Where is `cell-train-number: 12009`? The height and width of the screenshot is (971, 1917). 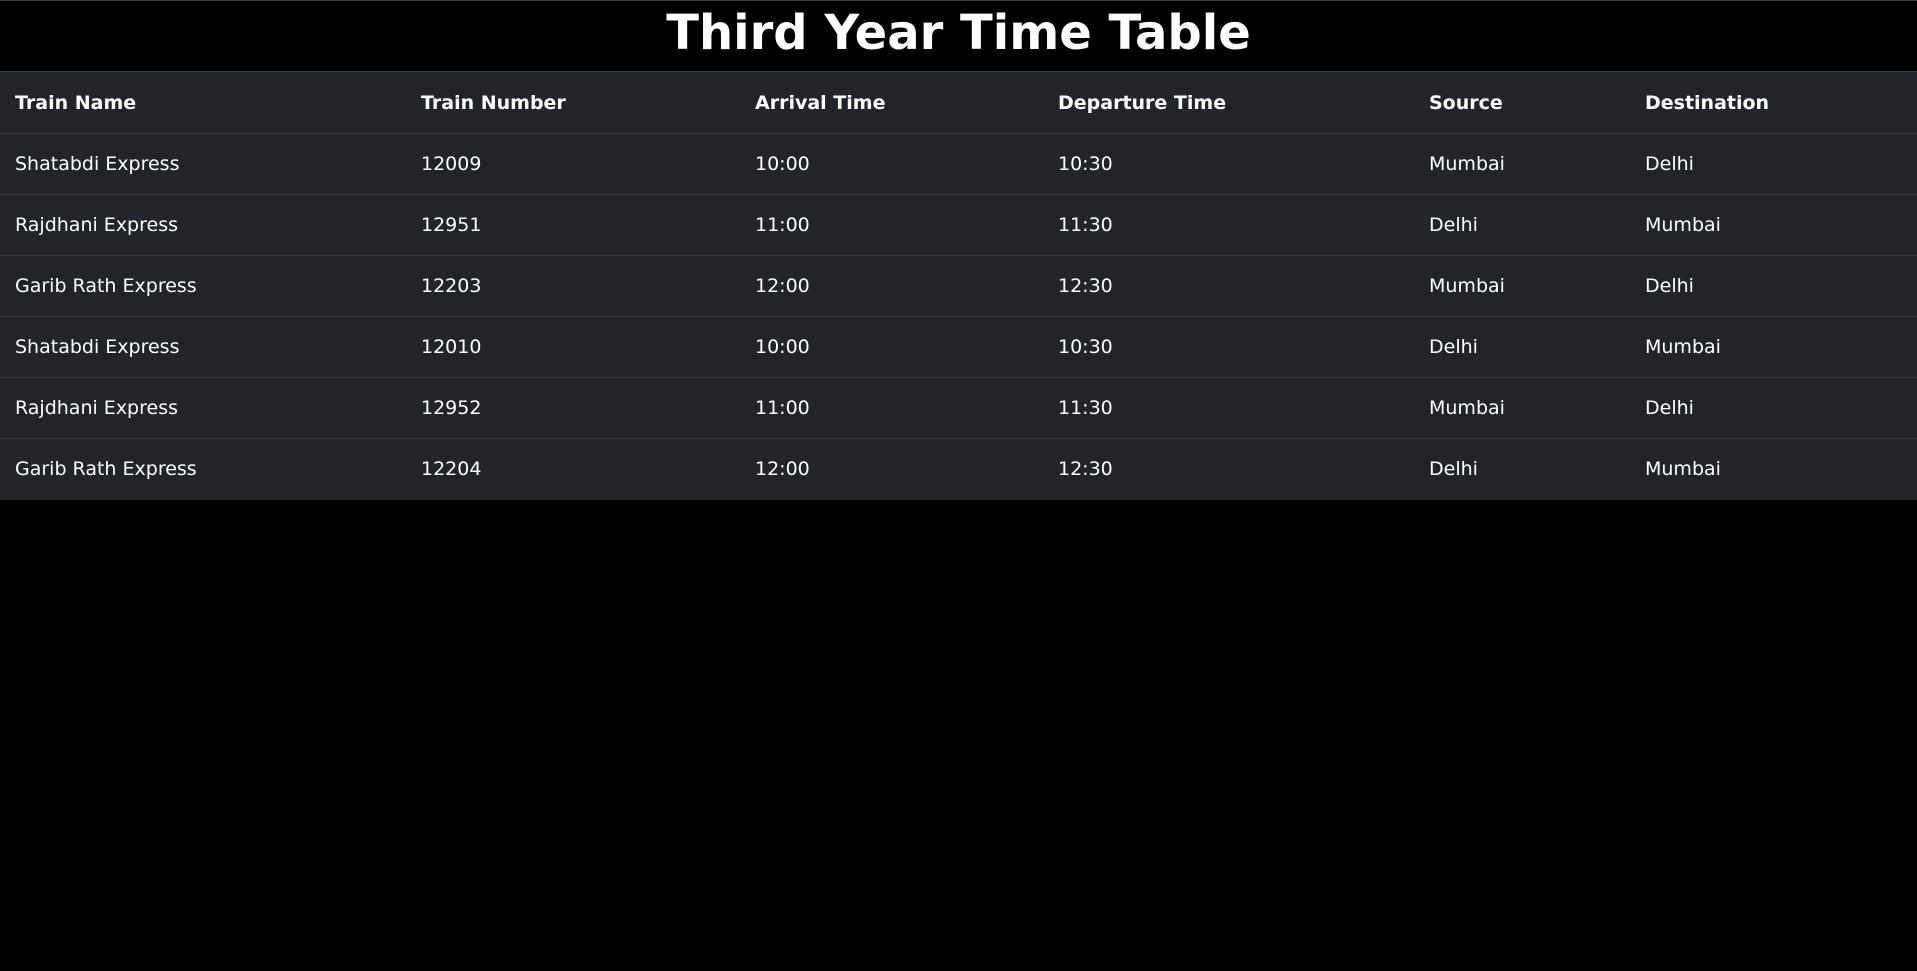 cell-train-number: 12009 is located at coordinates (573, 164).